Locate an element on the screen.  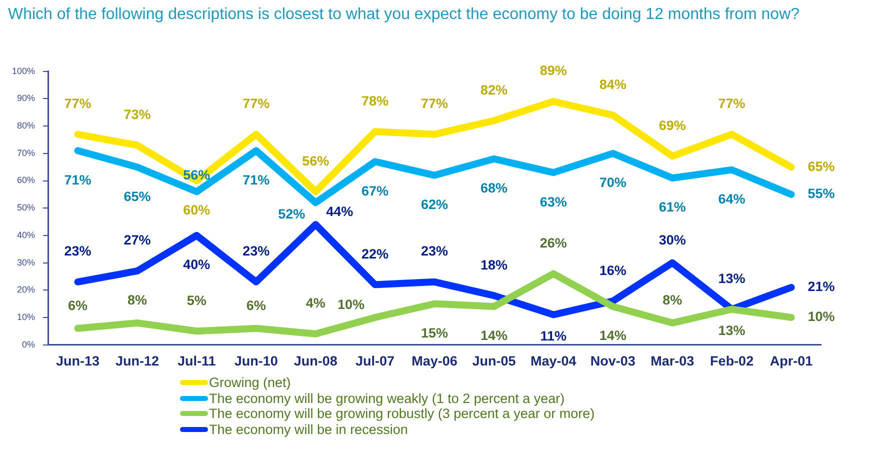
data-label: 56% is located at coordinates (316, 160).